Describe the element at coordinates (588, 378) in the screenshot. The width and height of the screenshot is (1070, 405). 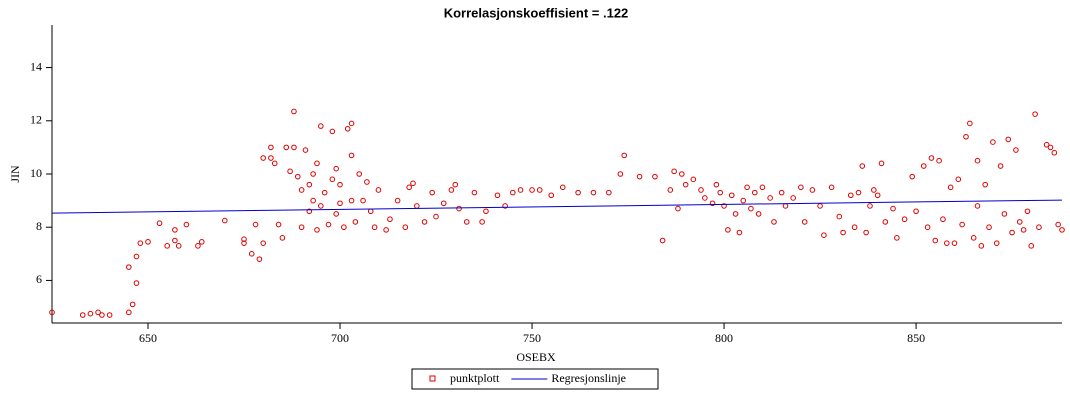
I see `legend-label: Regresjonslinje` at that location.